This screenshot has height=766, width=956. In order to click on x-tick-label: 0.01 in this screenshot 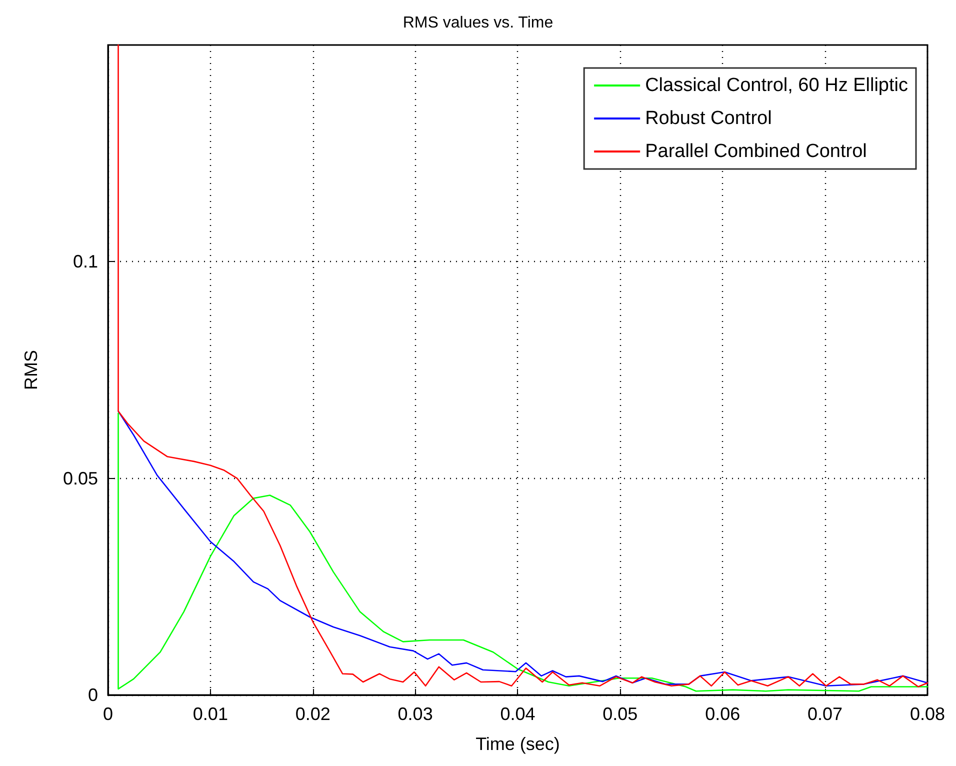, I will do `click(210, 714)`.